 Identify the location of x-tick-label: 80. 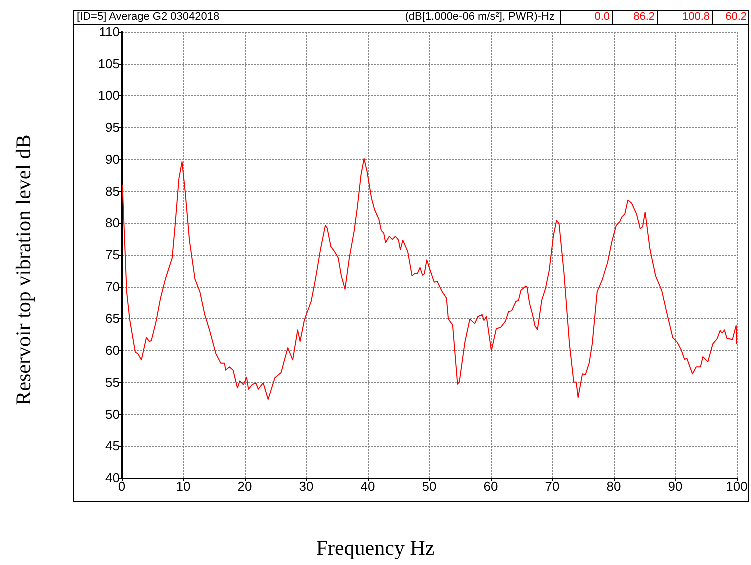
(614, 486).